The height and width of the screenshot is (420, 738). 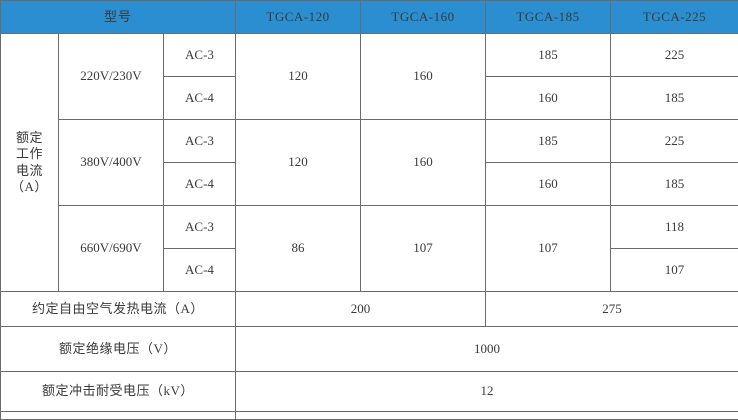 What do you see at coordinates (487, 416) in the screenshot?
I see `partial-row-value-cell` at bounding box center [487, 416].